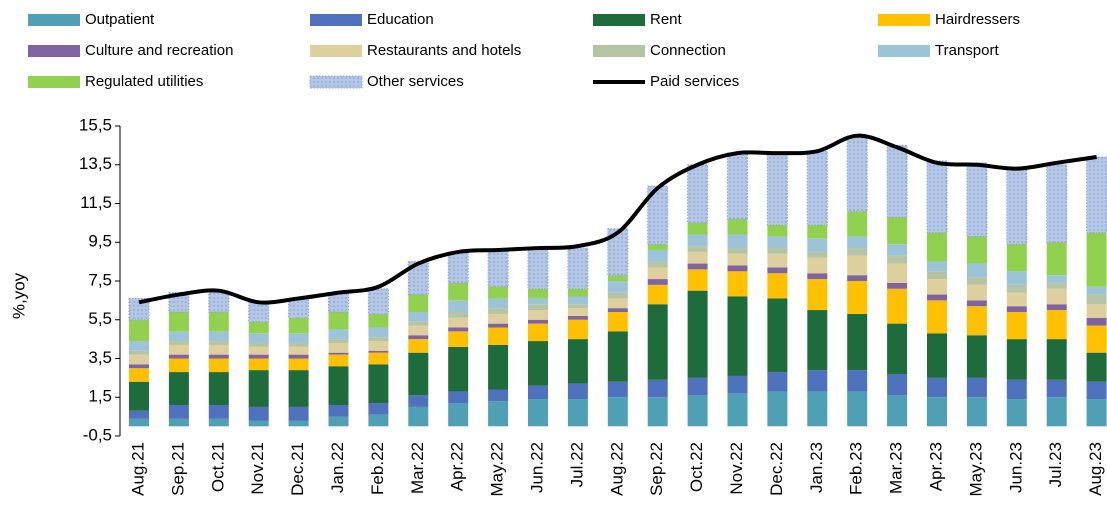  I want to click on legend-label: Other services, so click(415, 81).